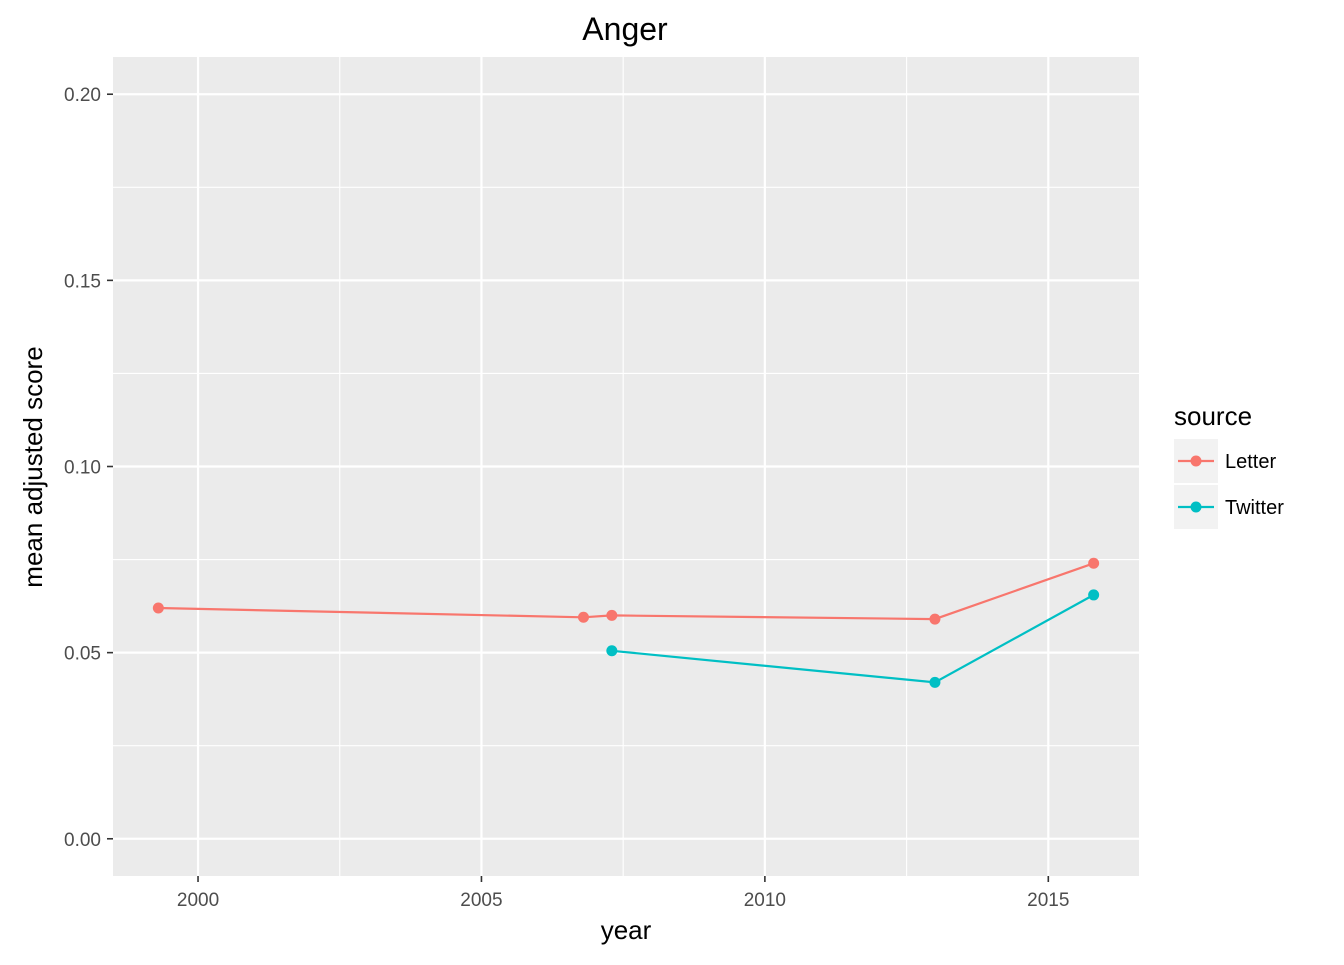 This screenshot has height=965, width=1344. What do you see at coordinates (625, 29) in the screenshot?
I see `chart-title: Anger` at bounding box center [625, 29].